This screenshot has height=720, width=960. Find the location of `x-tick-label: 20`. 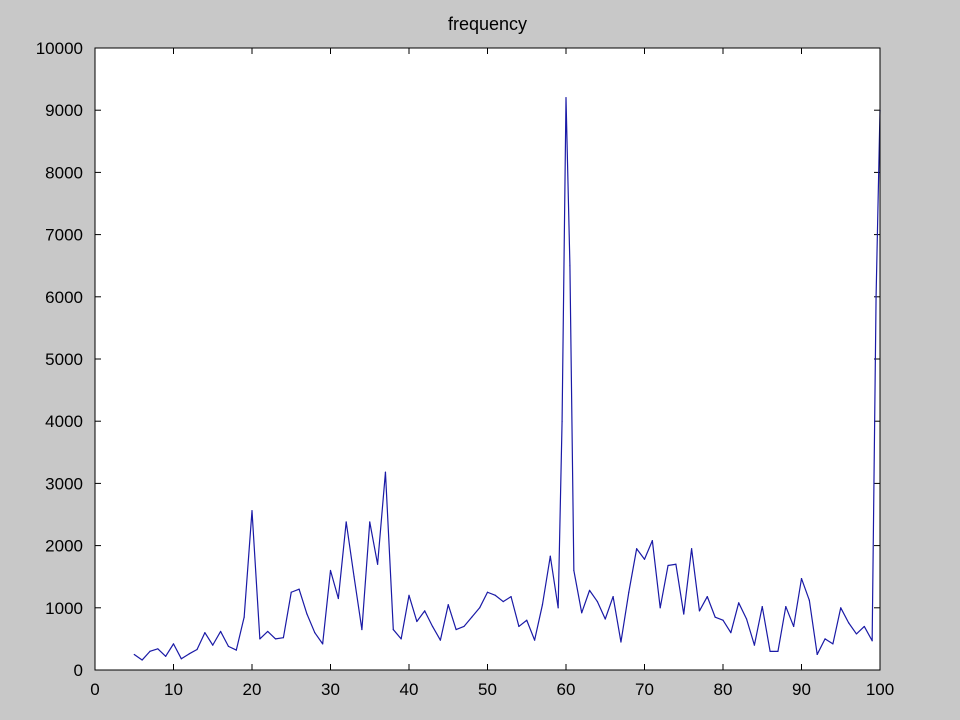

x-tick-label: 20 is located at coordinates (252, 689).